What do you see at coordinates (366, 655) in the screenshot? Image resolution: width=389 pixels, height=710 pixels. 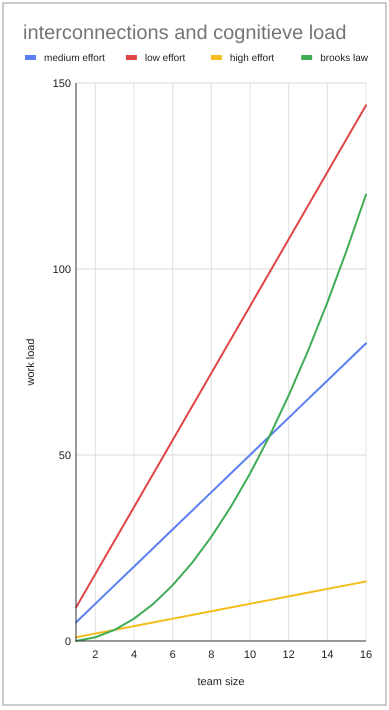 I see `x-tick-label: 16` at bounding box center [366, 655].